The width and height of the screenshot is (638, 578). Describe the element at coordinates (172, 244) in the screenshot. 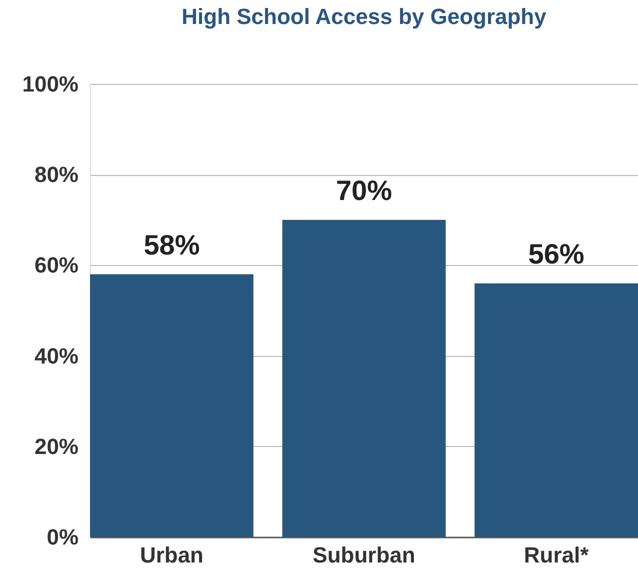

I see `data-label: 58%` at that location.